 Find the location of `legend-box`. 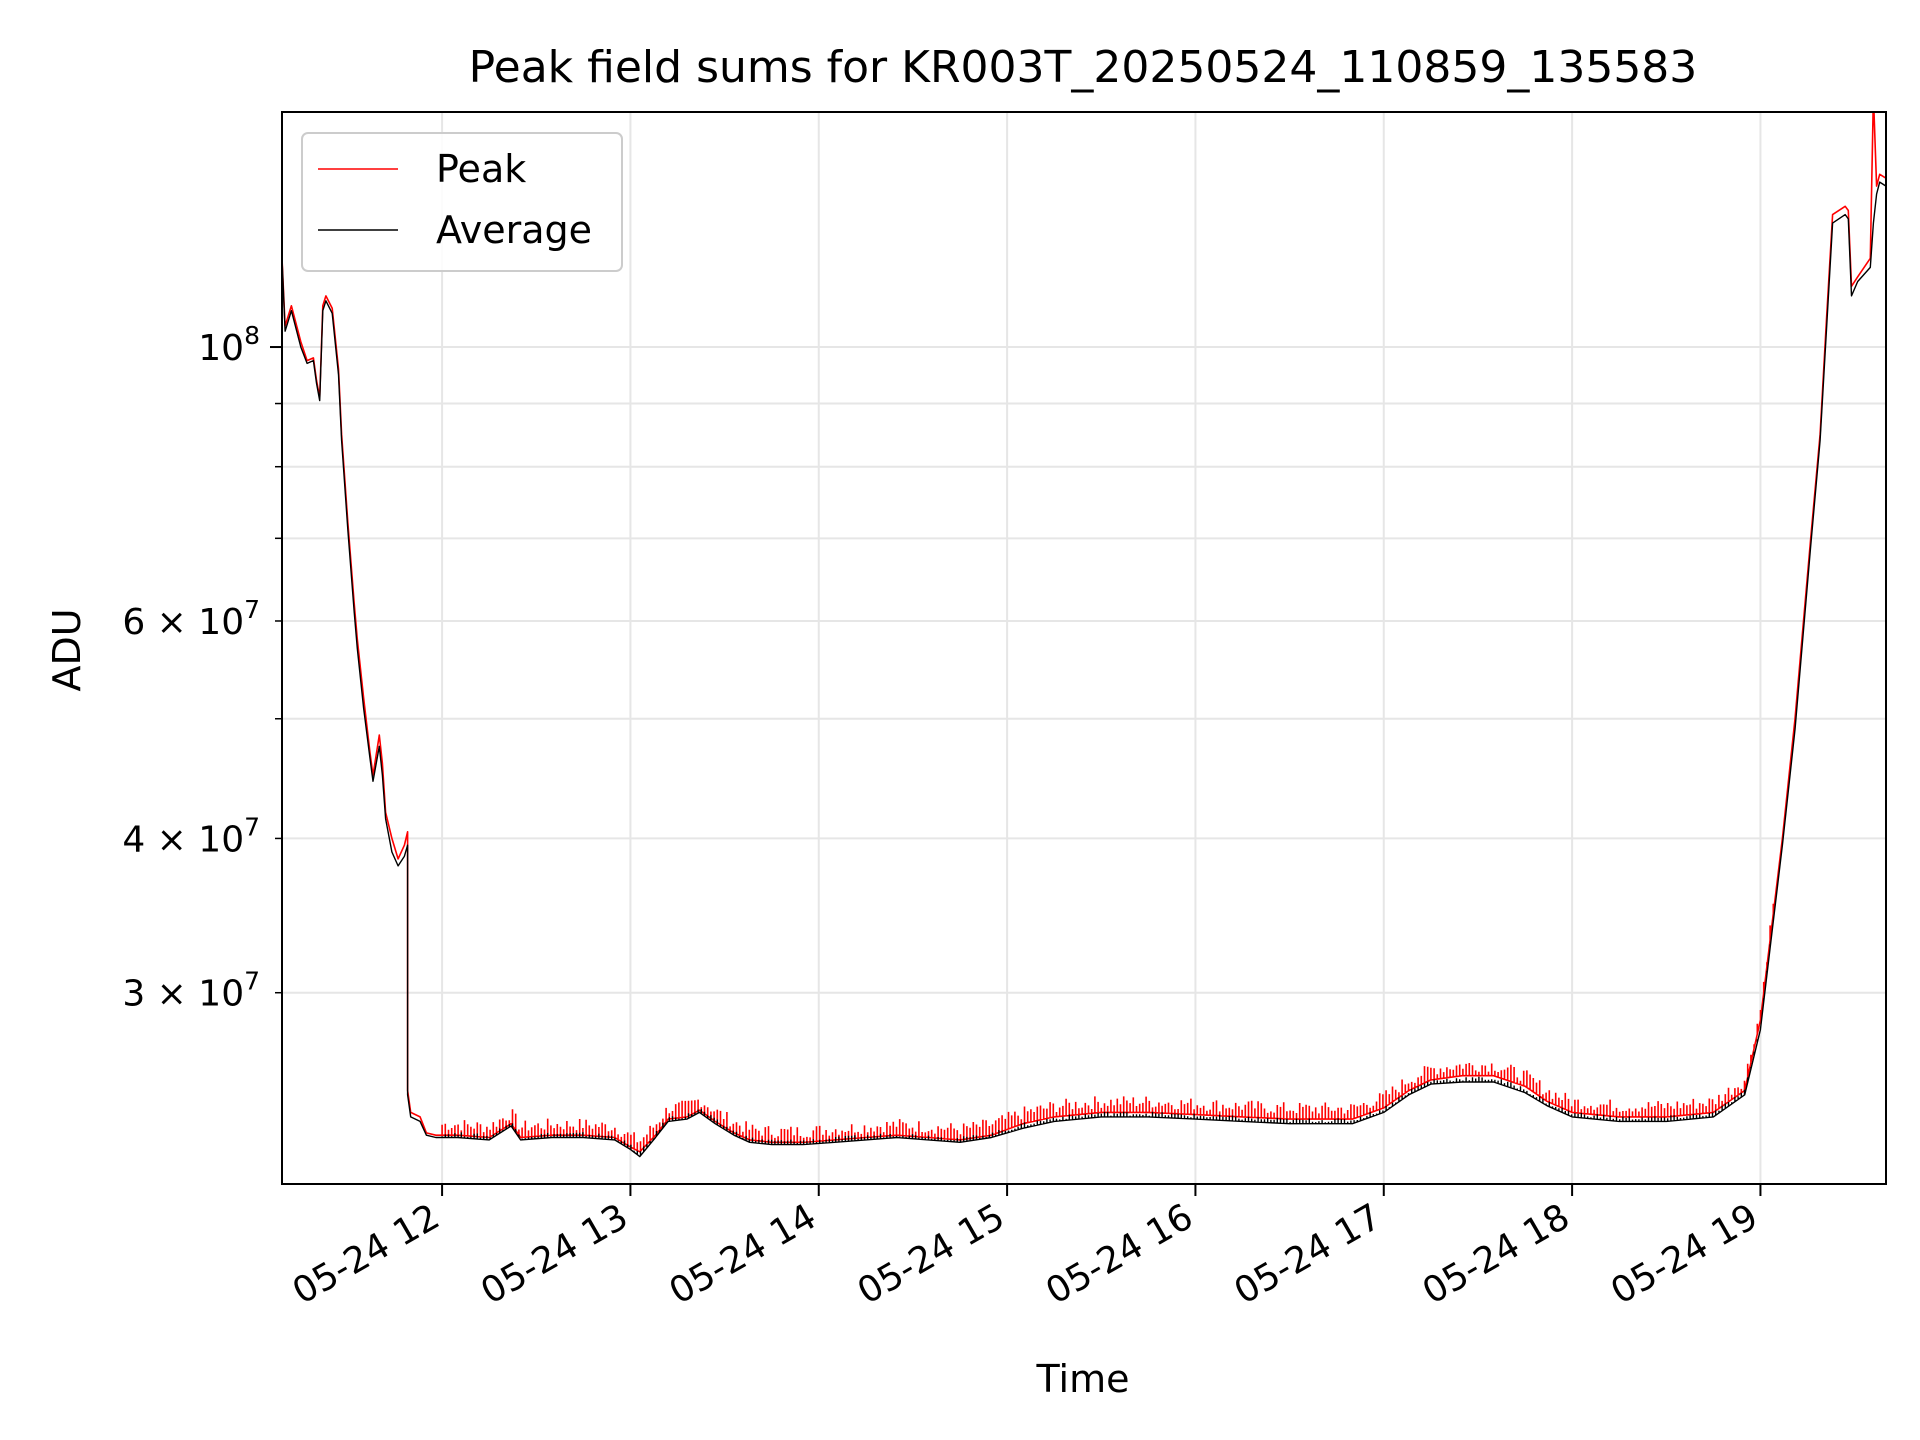

legend-box is located at coordinates (462, 202).